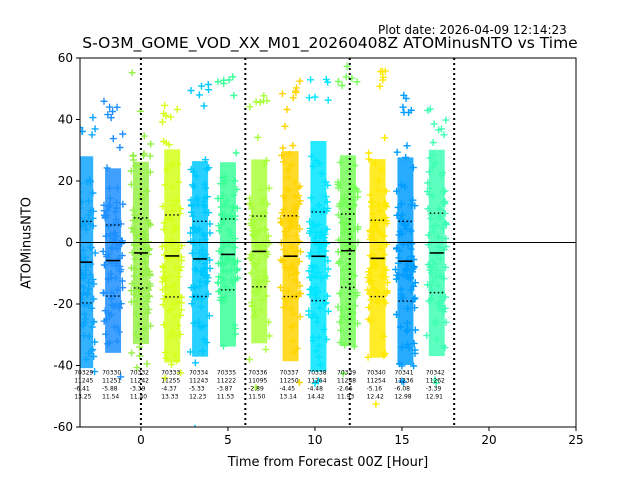  What do you see at coordinates (83, 381) in the screenshot?
I see `orbit-70329-stat-1: 11245` at bounding box center [83, 381].